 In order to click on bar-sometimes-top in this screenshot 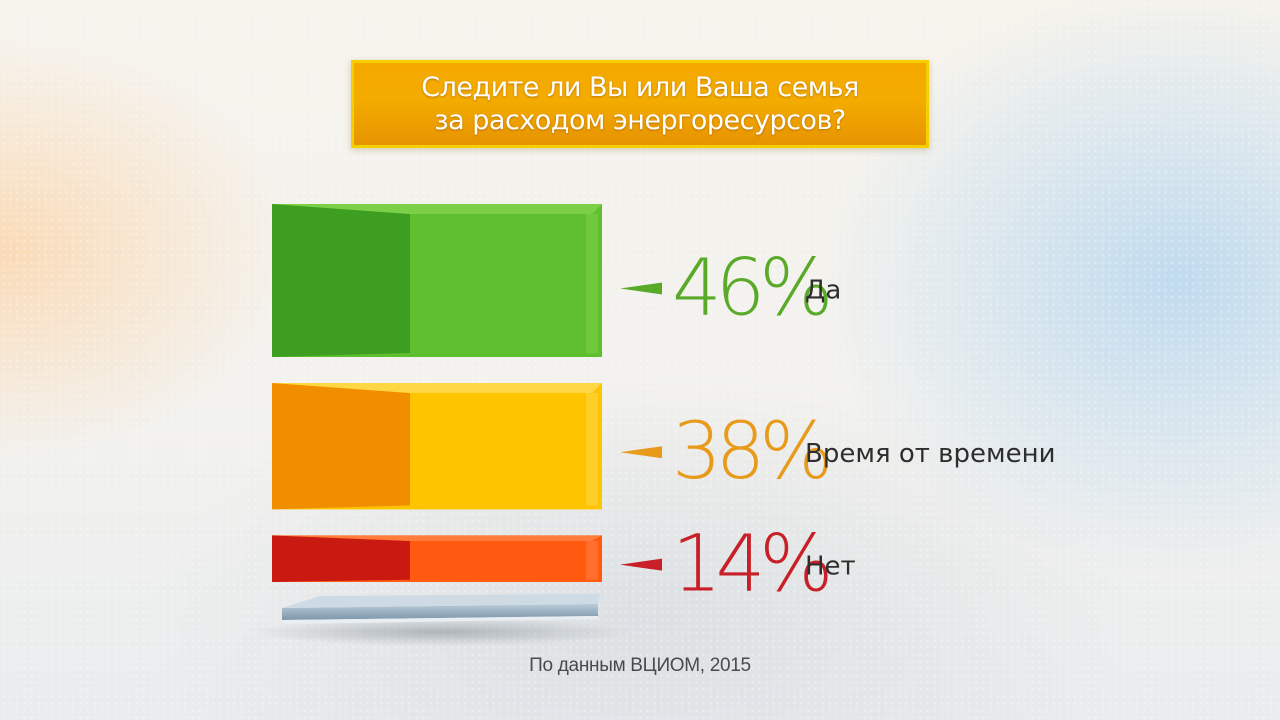, I will do `click(437, 388)`.